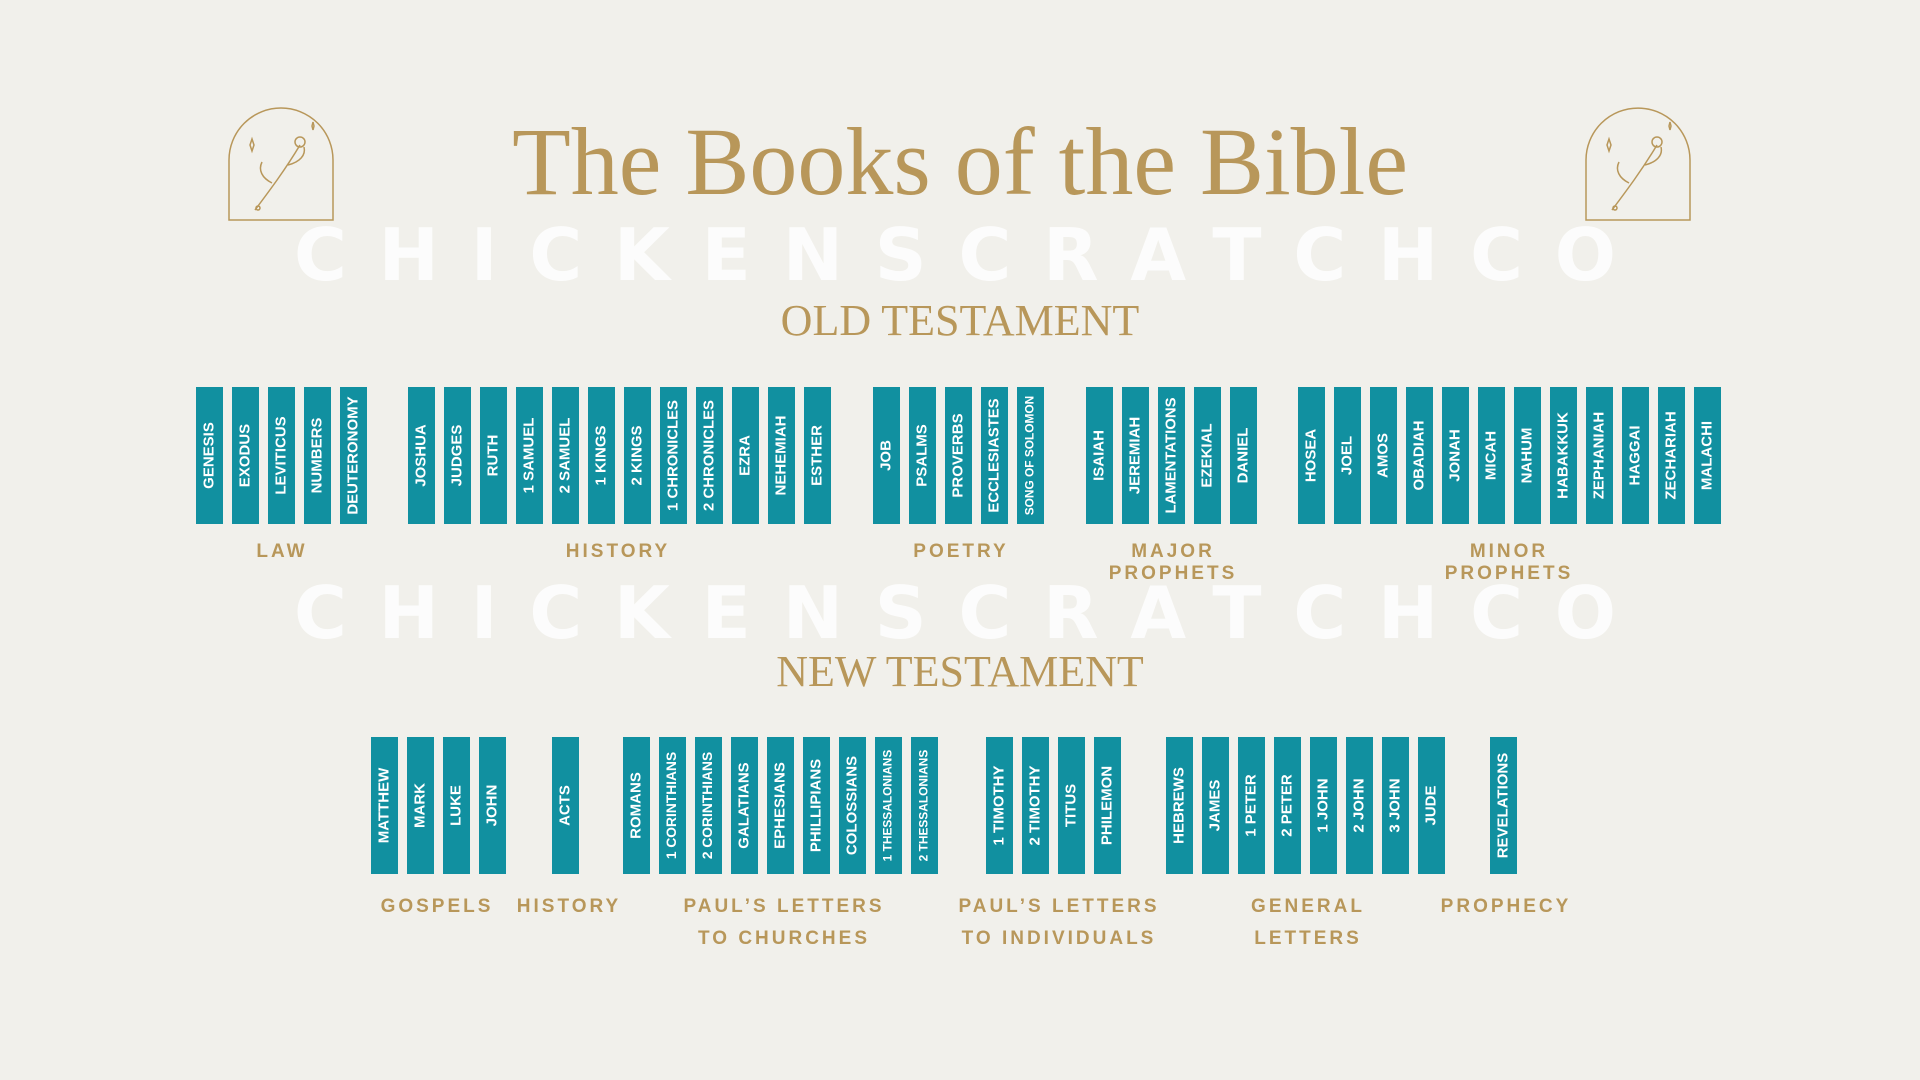 The height and width of the screenshot is (1080, 1920). I want to click on book-title: ROMANS, so click(635, 805).